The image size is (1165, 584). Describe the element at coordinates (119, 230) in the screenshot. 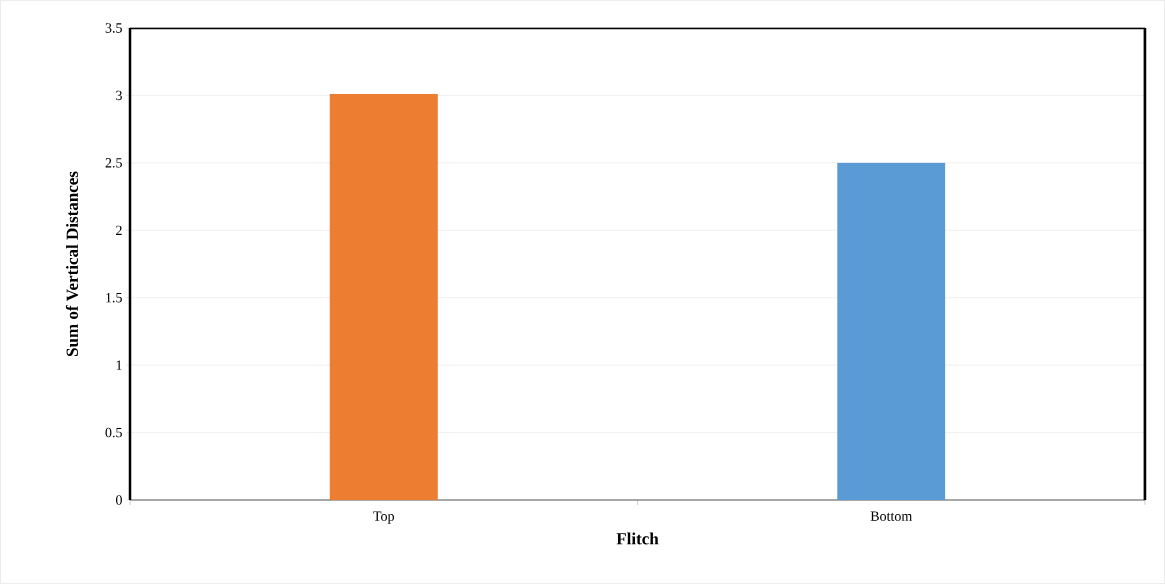

I see `y-tick-label: 2` at that location.